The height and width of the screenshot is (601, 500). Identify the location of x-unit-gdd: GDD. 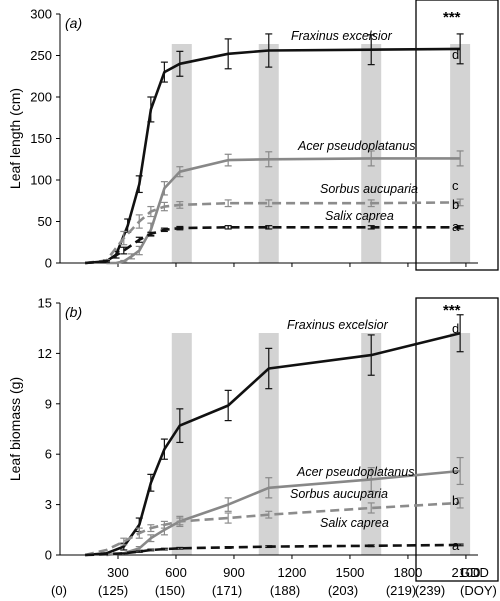
(474, 572).